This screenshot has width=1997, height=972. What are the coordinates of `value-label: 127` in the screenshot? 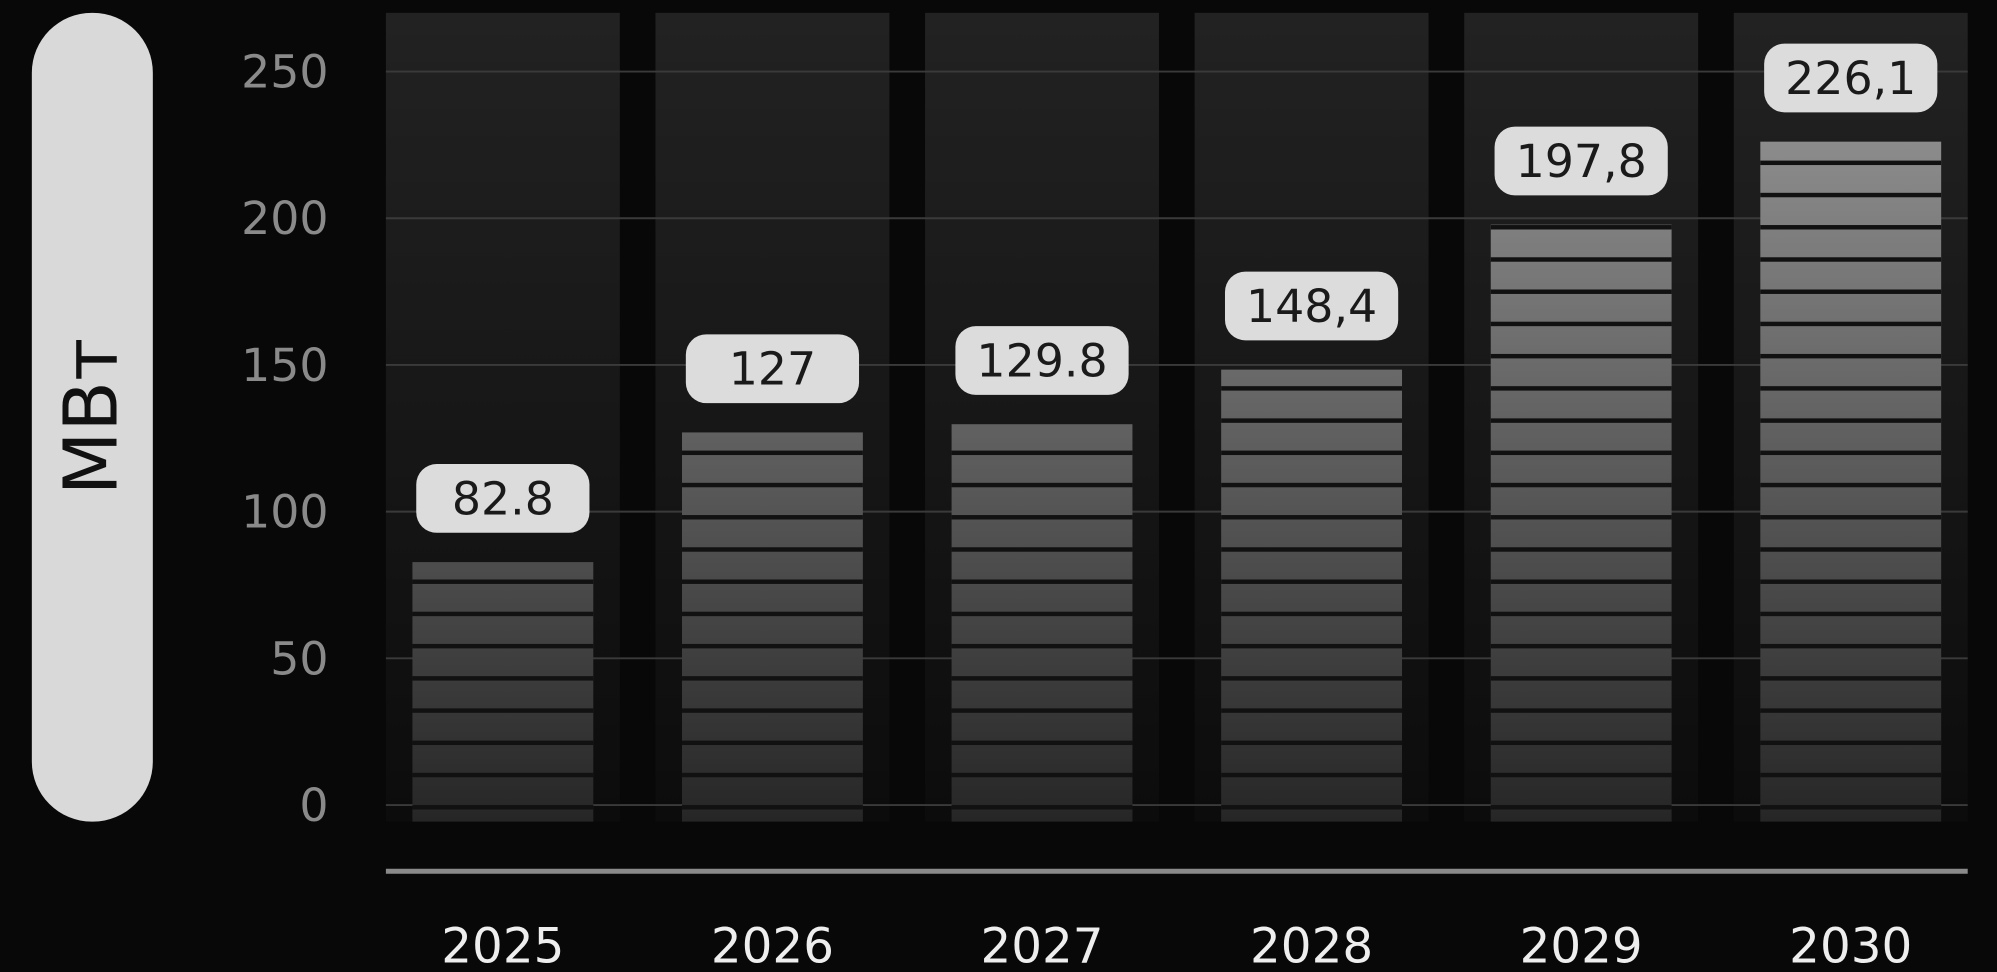 It's located at (772, 369).